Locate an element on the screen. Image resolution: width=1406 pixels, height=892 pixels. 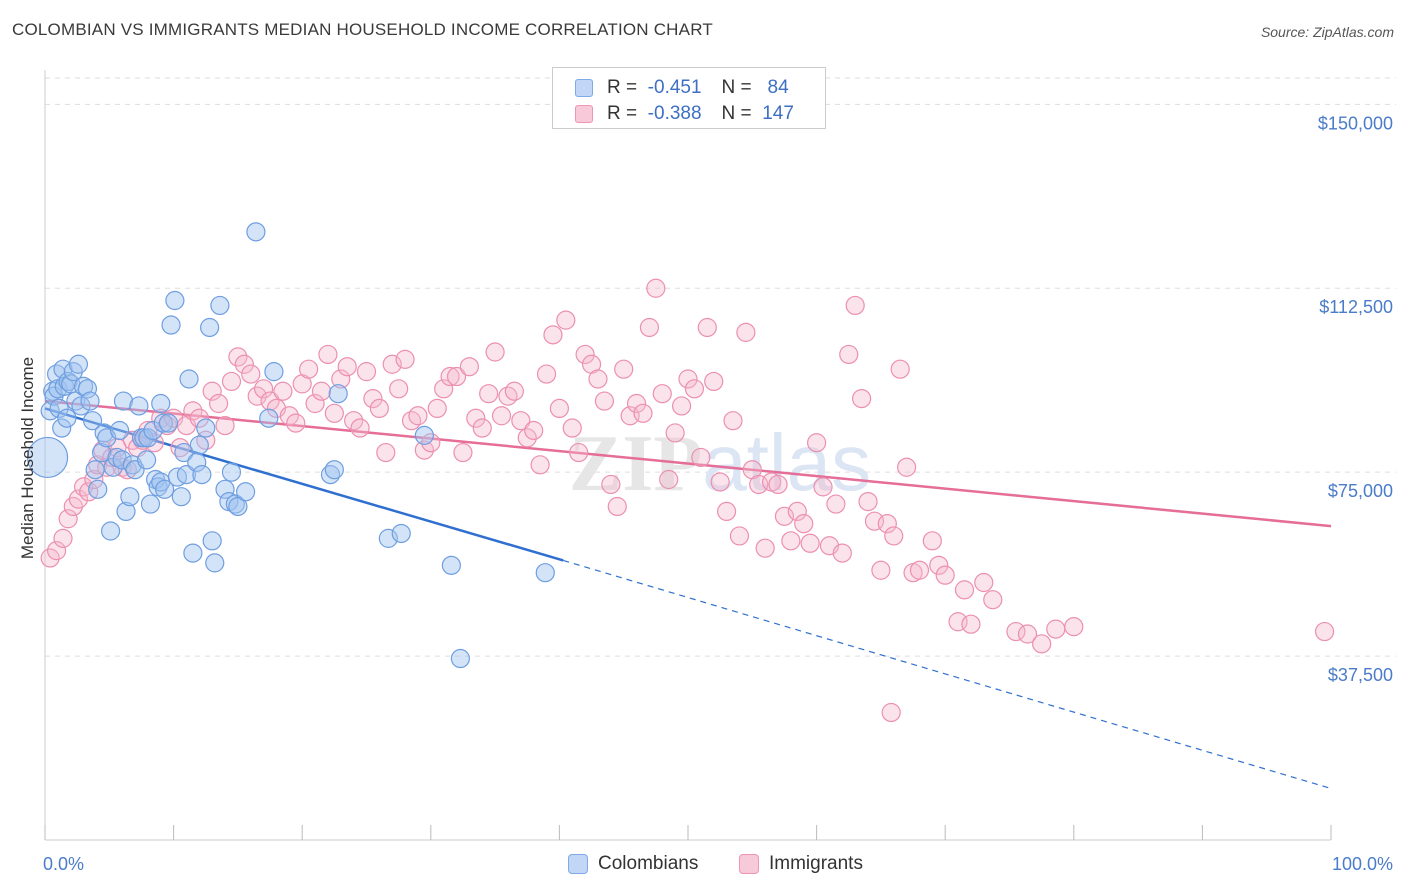
immigrants-swatch is located at coordinates (584, 114).